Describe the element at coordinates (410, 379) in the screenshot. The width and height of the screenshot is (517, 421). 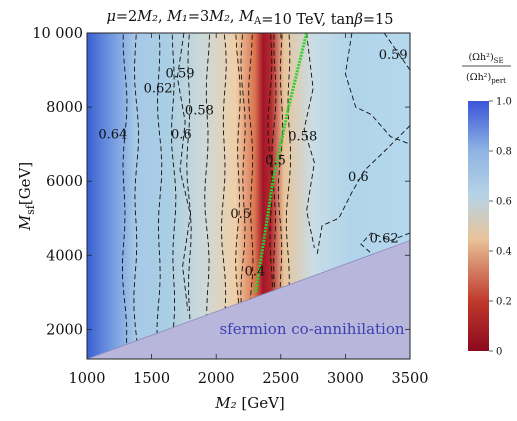
I see `x-tick-label: 3500` at that location.